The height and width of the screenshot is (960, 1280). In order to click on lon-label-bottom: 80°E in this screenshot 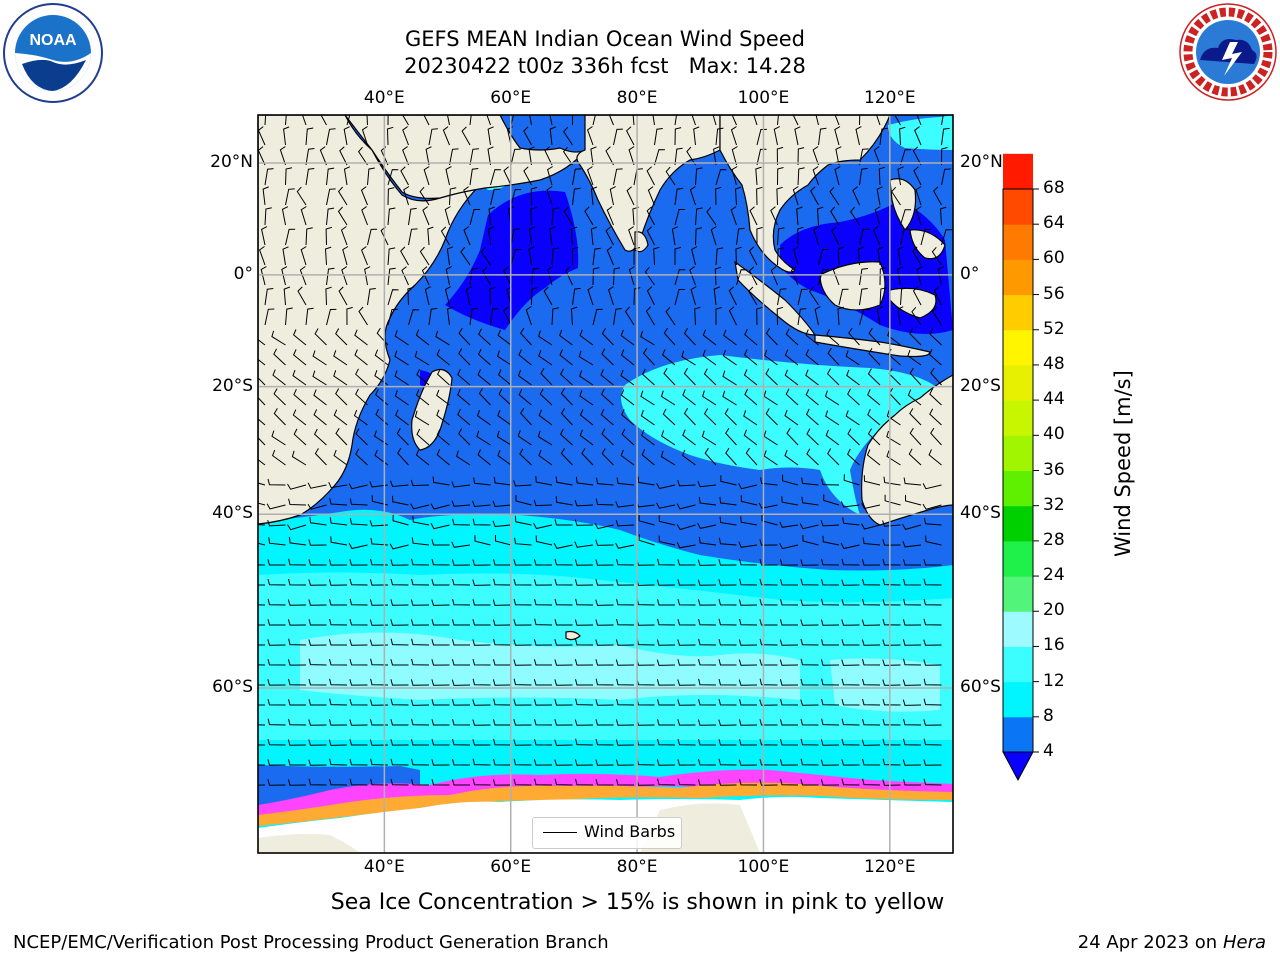, I will do `click(637, 867)`.